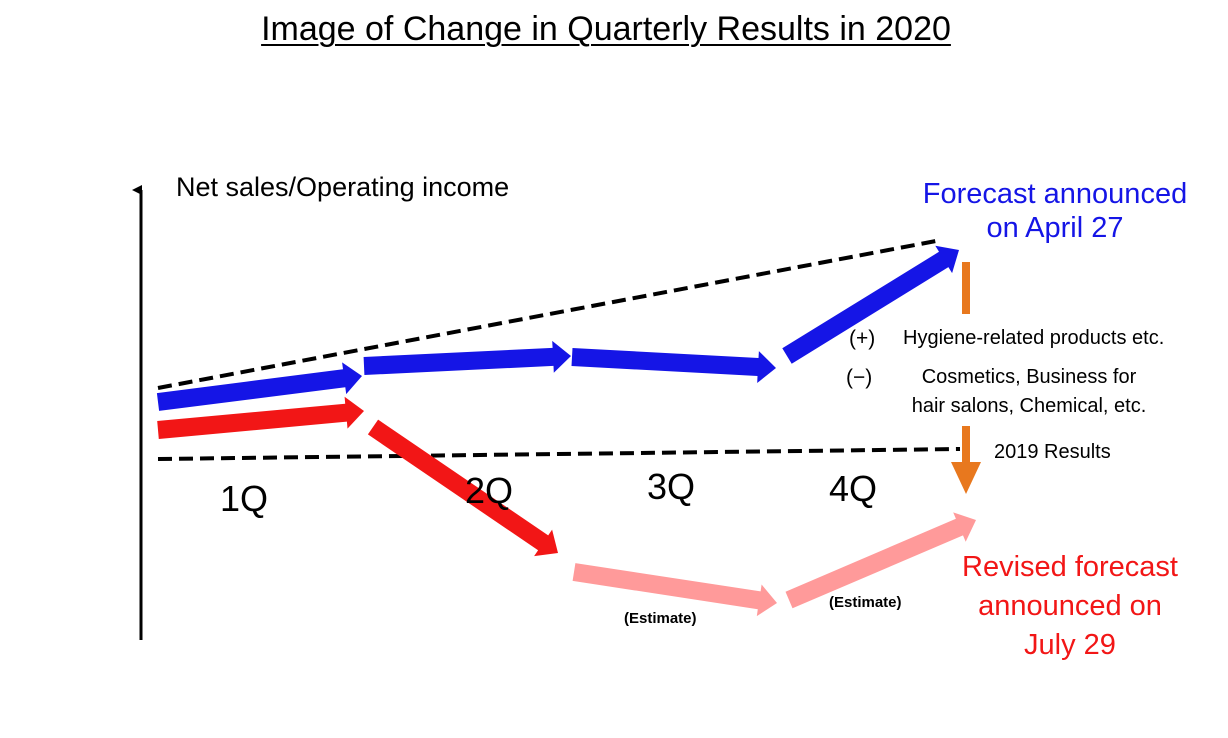 The height and width of the screenshot is (738, 1228). What do you see at coordinates (966, 288) in the screenshot?
I see `decline-arrow-segment-top` at bounding box center [966, 288].